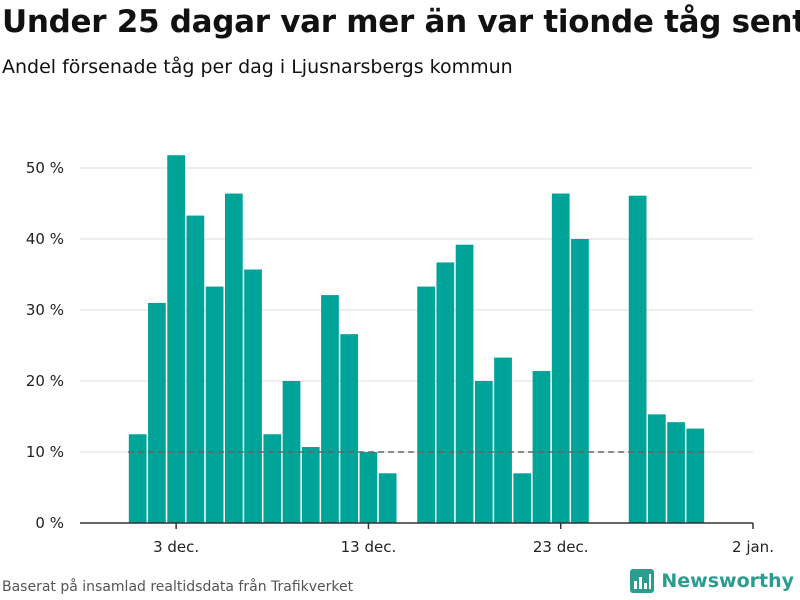 This screenshot has height=600, width=800. I want to click on newsworthy-logo-icon, so click(642, 581).